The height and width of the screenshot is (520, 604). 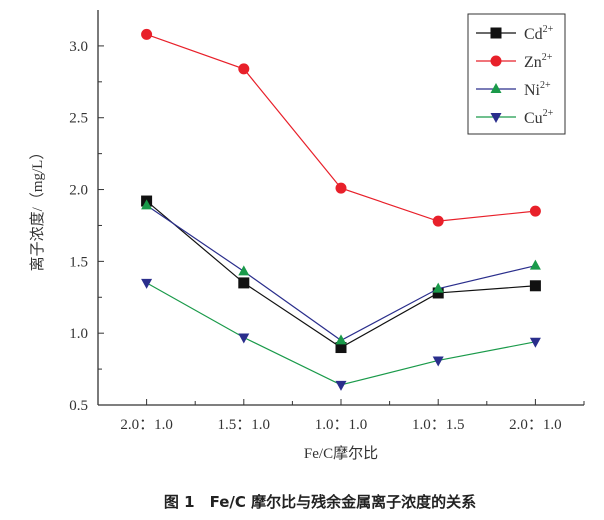 What do you see at coordinates (320, 502) in the screenshot?
I see `figure-caption: 图 1 Fe/C 摩尔比与残余金属离子浓度的关系` at bounding box center [320, 502].